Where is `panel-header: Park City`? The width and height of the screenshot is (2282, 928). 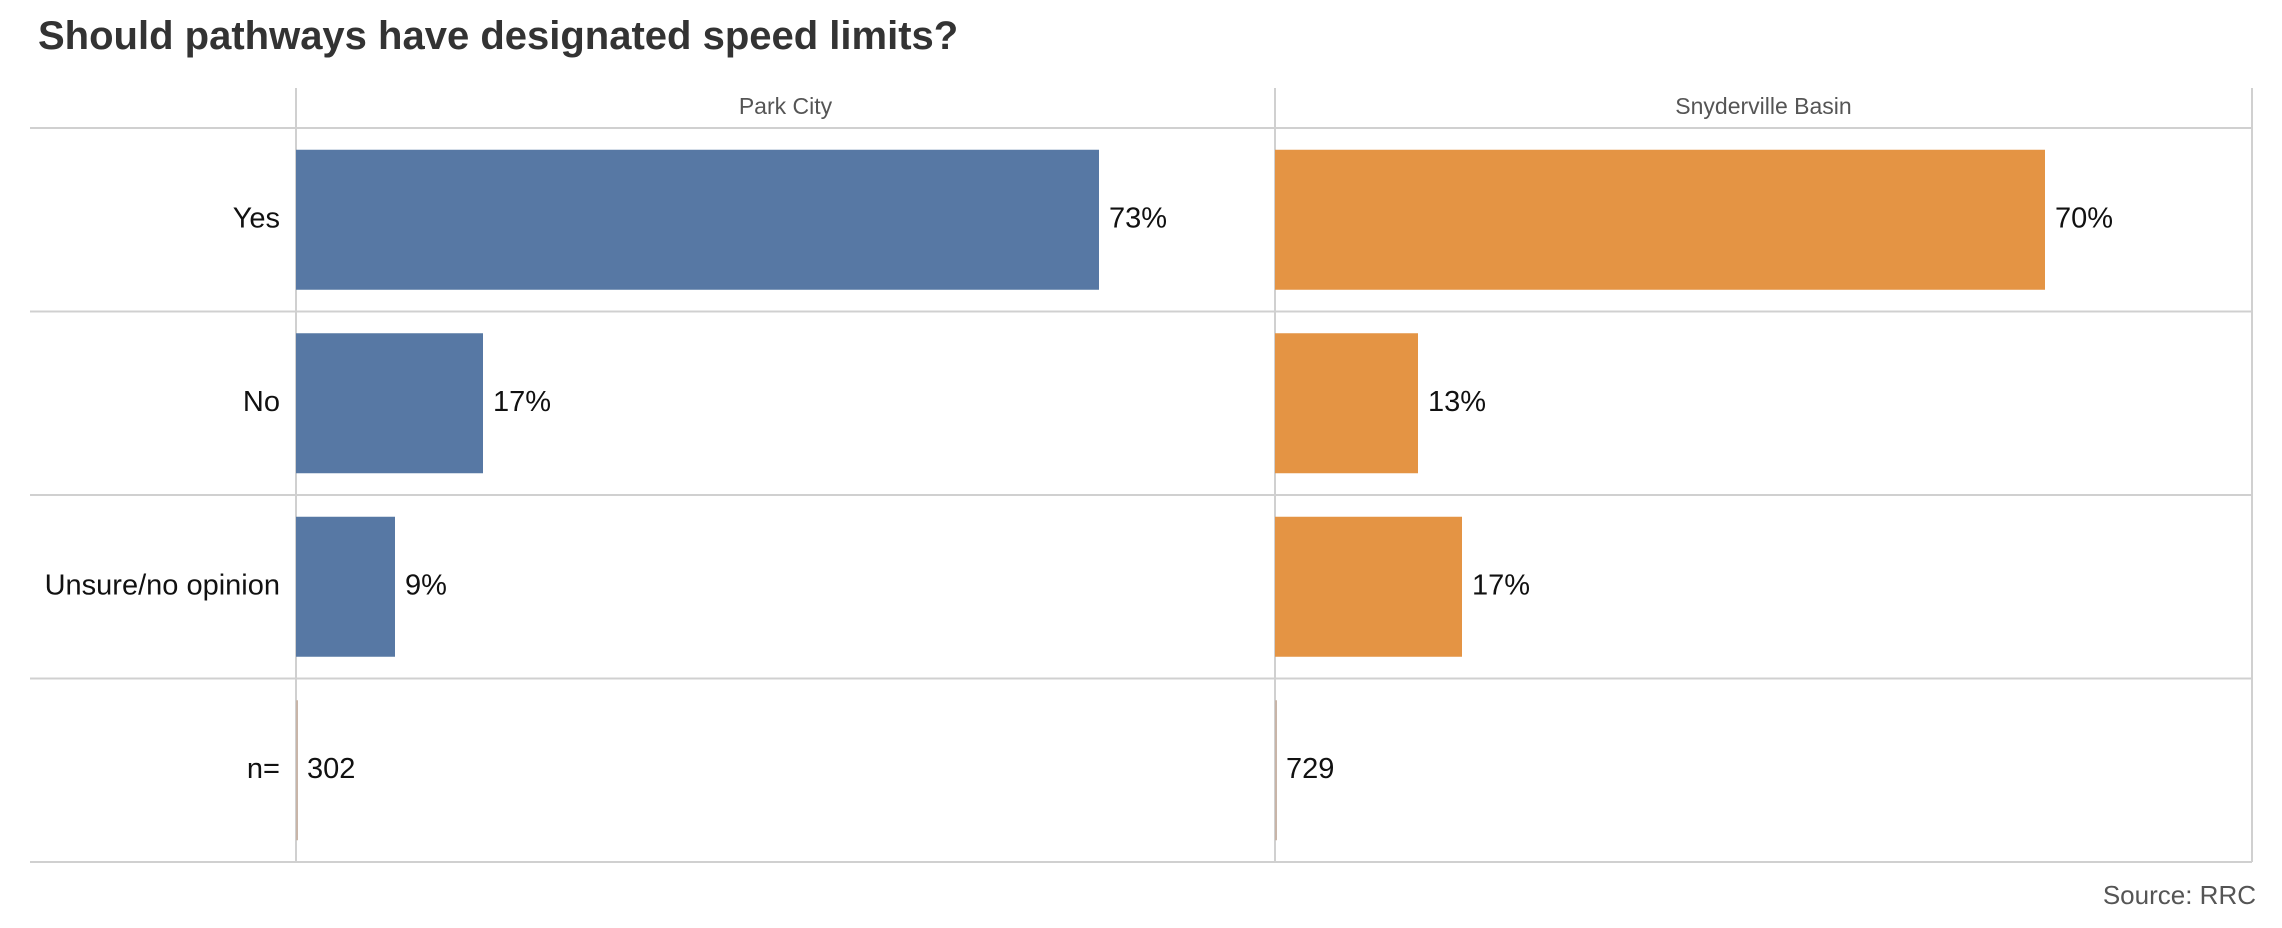
panel-header: Park City is located at coordinates (786, 106).